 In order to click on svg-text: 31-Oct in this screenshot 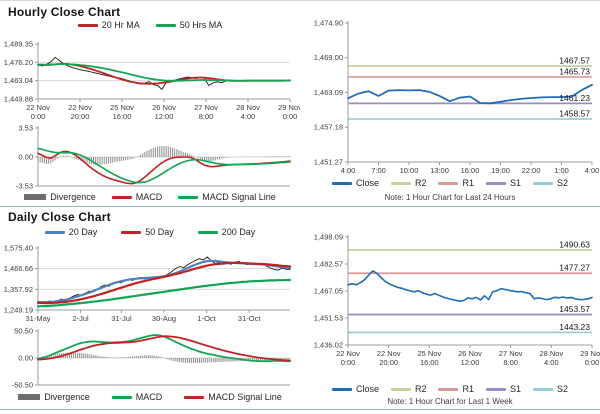, I will do `click(249, 318)`.